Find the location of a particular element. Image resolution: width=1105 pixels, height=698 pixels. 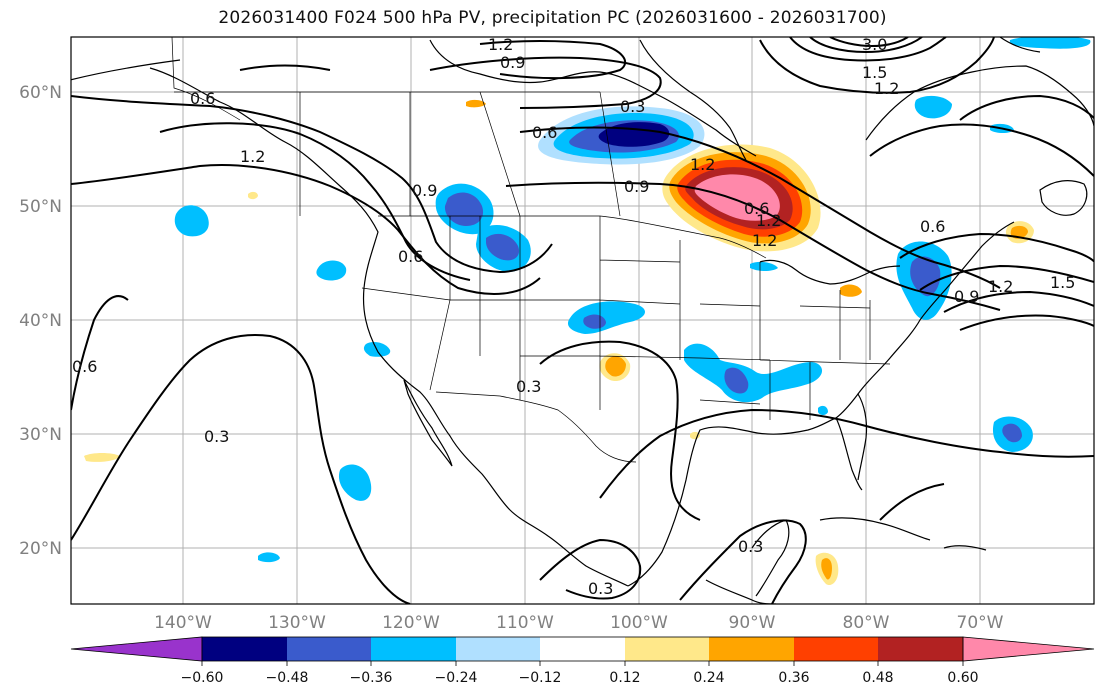

contour-low-ring1 is located at coordinates (868, 49).